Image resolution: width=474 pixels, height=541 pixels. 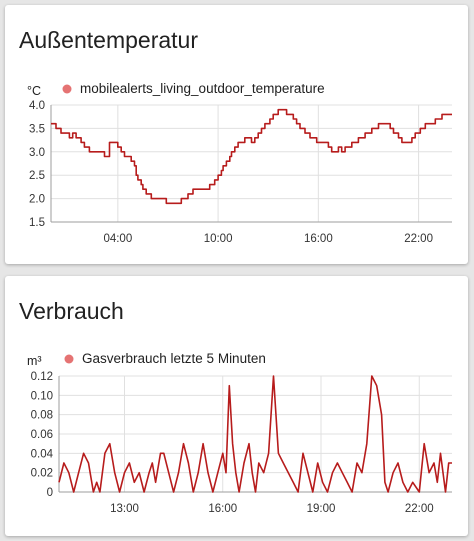 I want to click on y-tick-label: 0.12, so click(x=42, y=377).